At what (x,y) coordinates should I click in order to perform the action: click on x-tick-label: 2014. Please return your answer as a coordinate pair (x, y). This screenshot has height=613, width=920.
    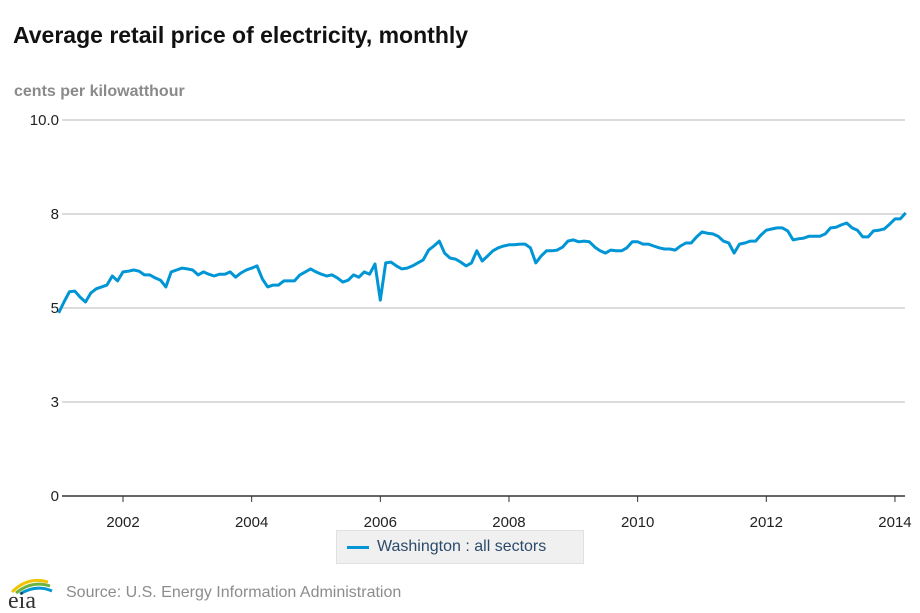
    Looking at the image, I should click on (894, 522).